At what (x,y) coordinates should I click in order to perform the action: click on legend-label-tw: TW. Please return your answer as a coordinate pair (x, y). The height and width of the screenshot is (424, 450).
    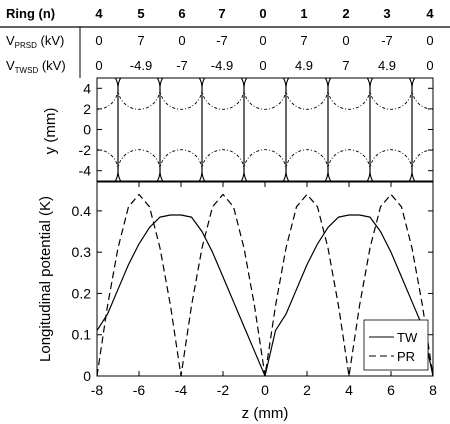
    Looking at the image, I should click on (407, 337).